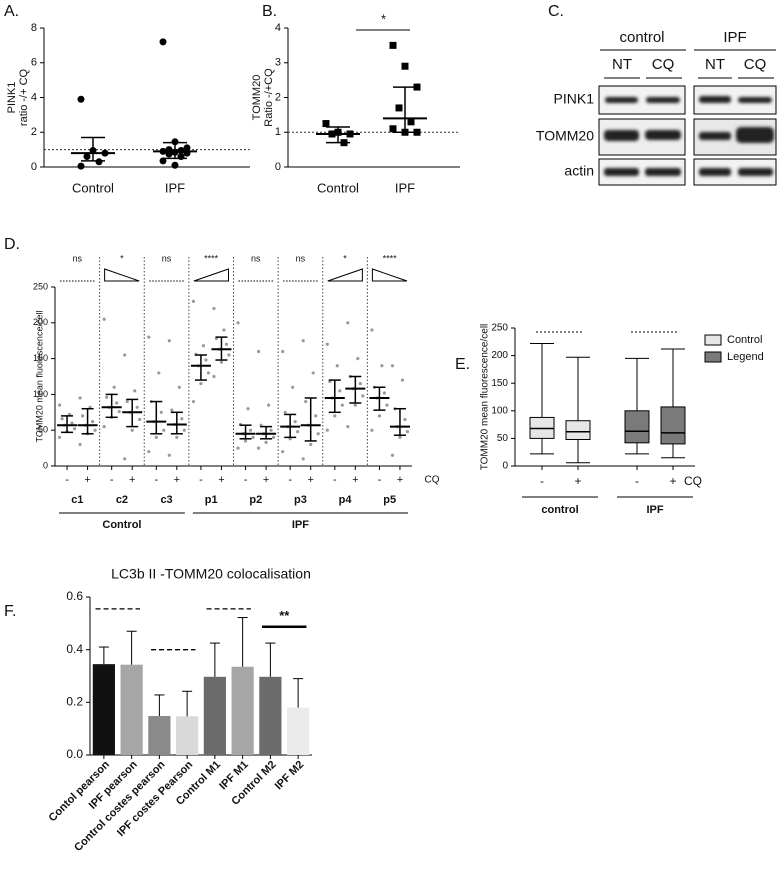  I want to click on legend-label: Legend, so click(745, 357).